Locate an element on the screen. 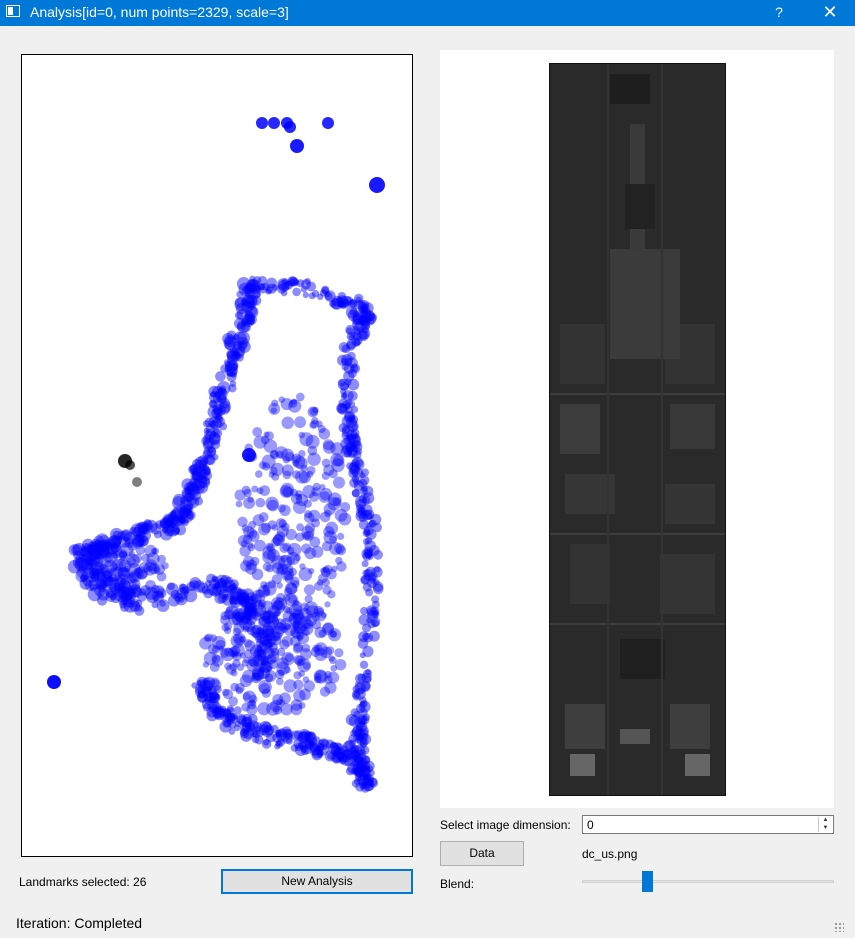 This screenshot has height=938, width=855. blend-slider-handle is located at coordinates (648, 881).